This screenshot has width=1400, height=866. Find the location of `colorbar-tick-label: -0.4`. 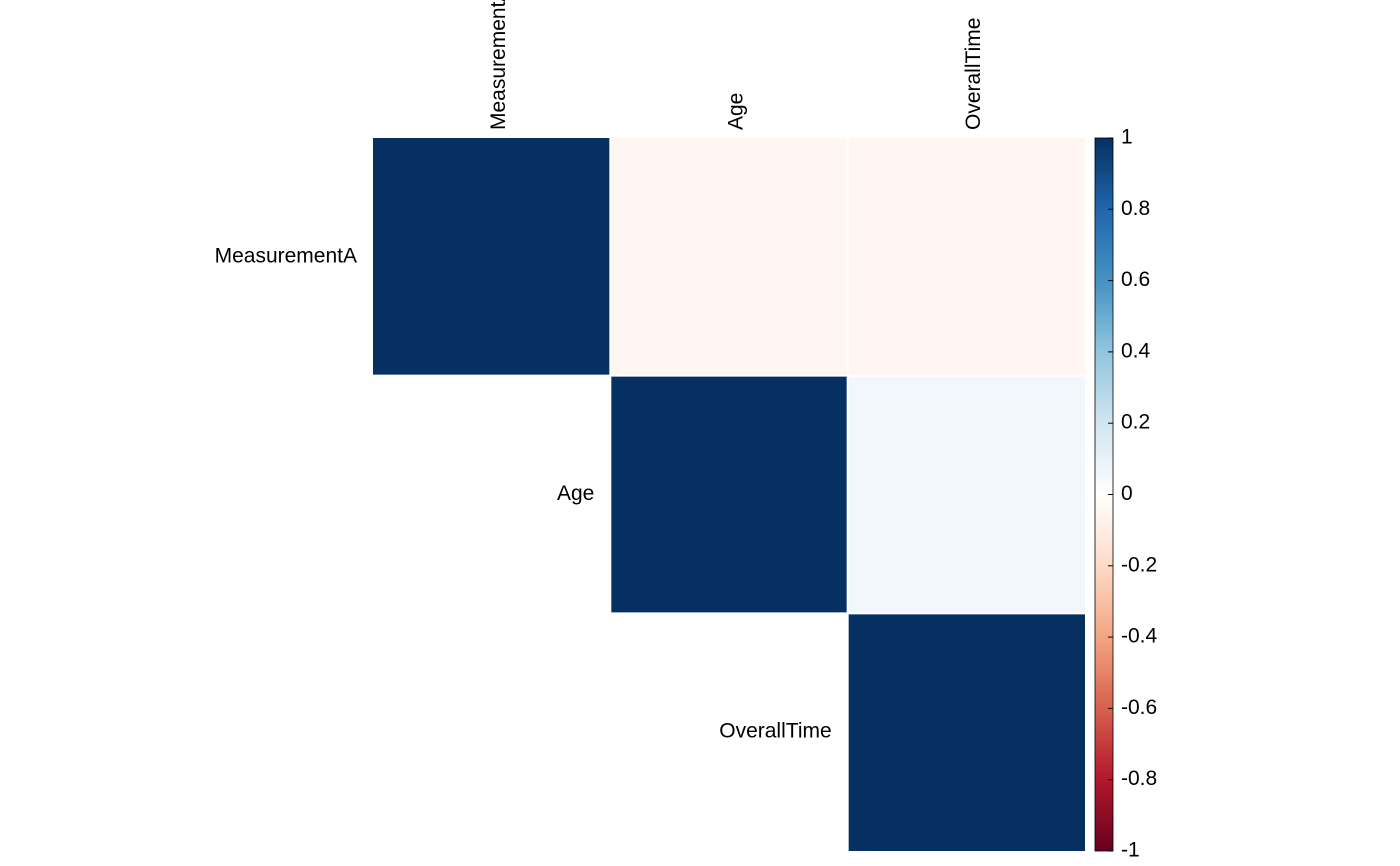

colorbar-tick-label: -0.4 is located at coordinates (1139, 636).